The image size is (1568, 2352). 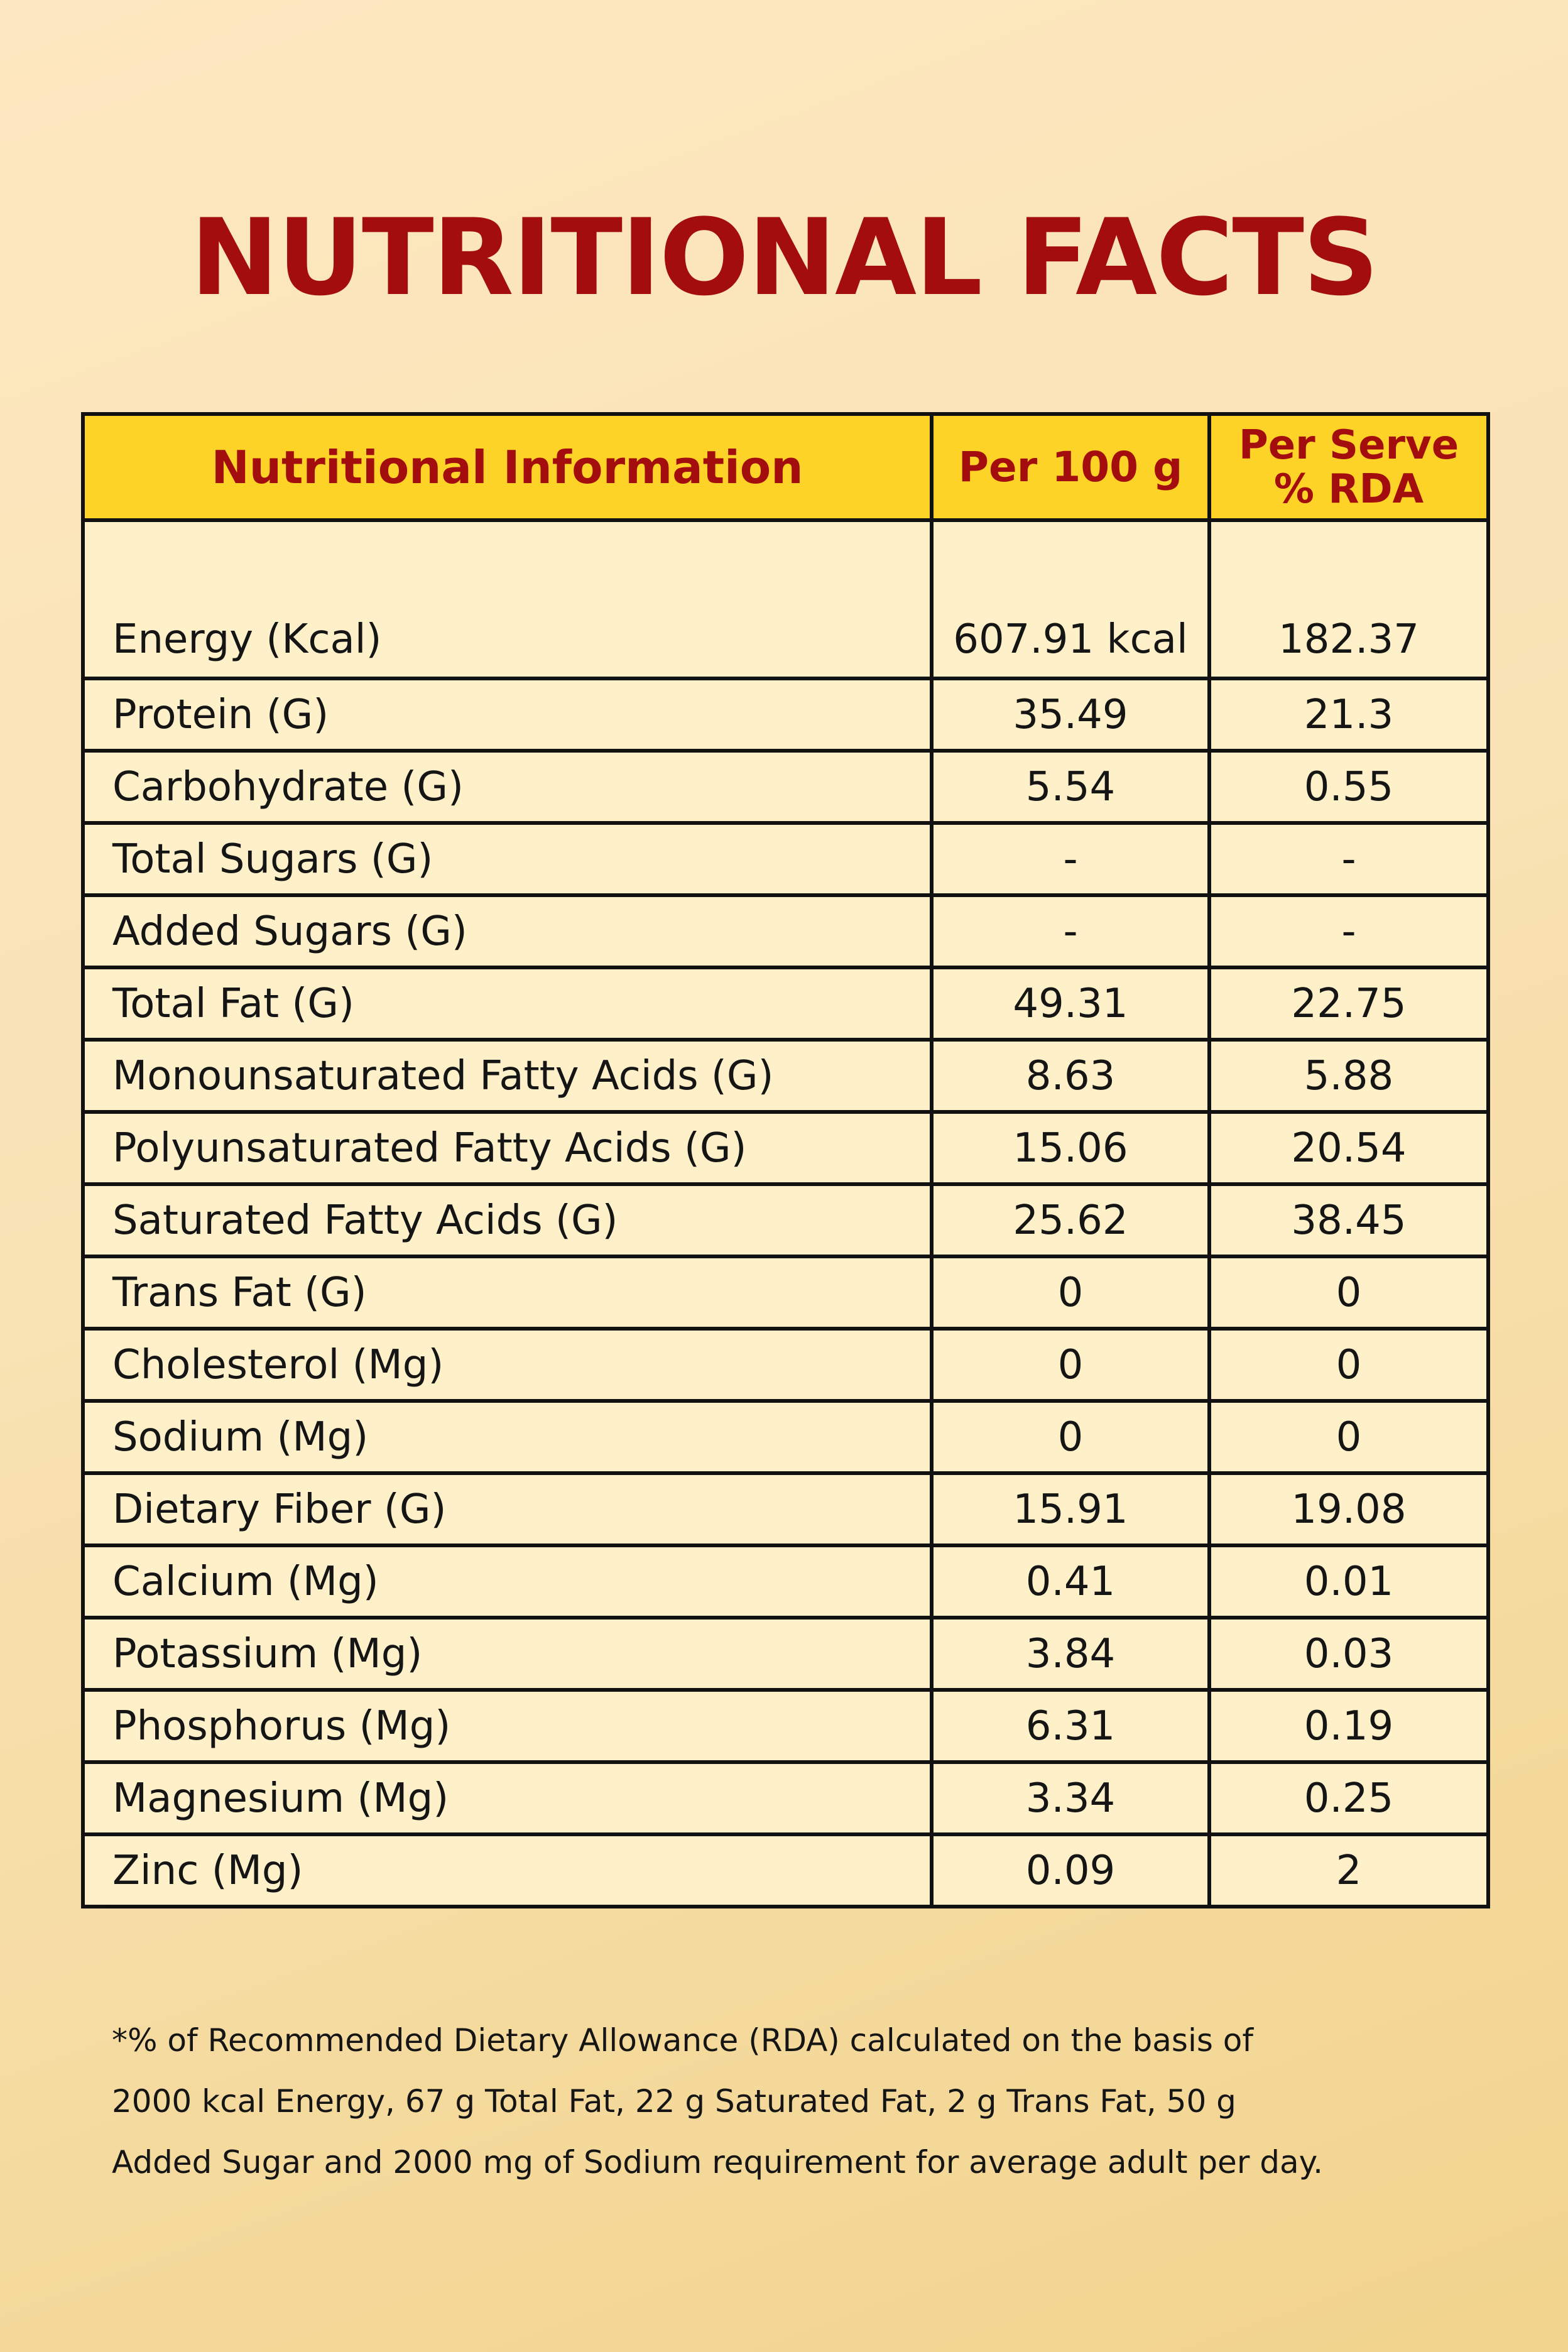 What do you see at coordinates (1070, 1582) in the screenshot?
I see `per-100g-cell: 0.41` at bounding box center [1070, 1582].